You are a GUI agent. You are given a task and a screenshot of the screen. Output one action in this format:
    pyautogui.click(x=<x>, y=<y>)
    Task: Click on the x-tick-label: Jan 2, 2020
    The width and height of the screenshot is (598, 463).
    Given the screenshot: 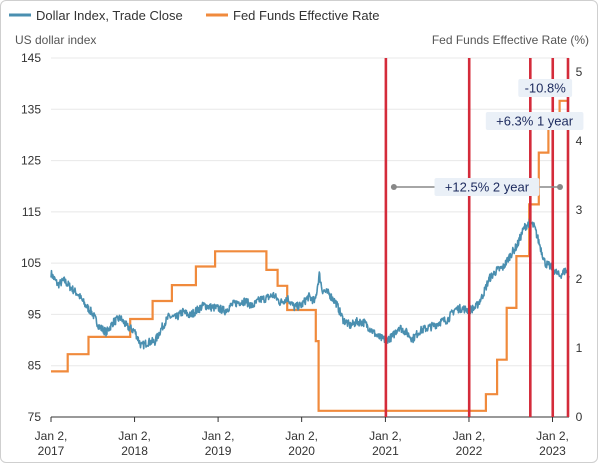 What is the action you would take?
    pyautogui.click(x=301, y=443)
    